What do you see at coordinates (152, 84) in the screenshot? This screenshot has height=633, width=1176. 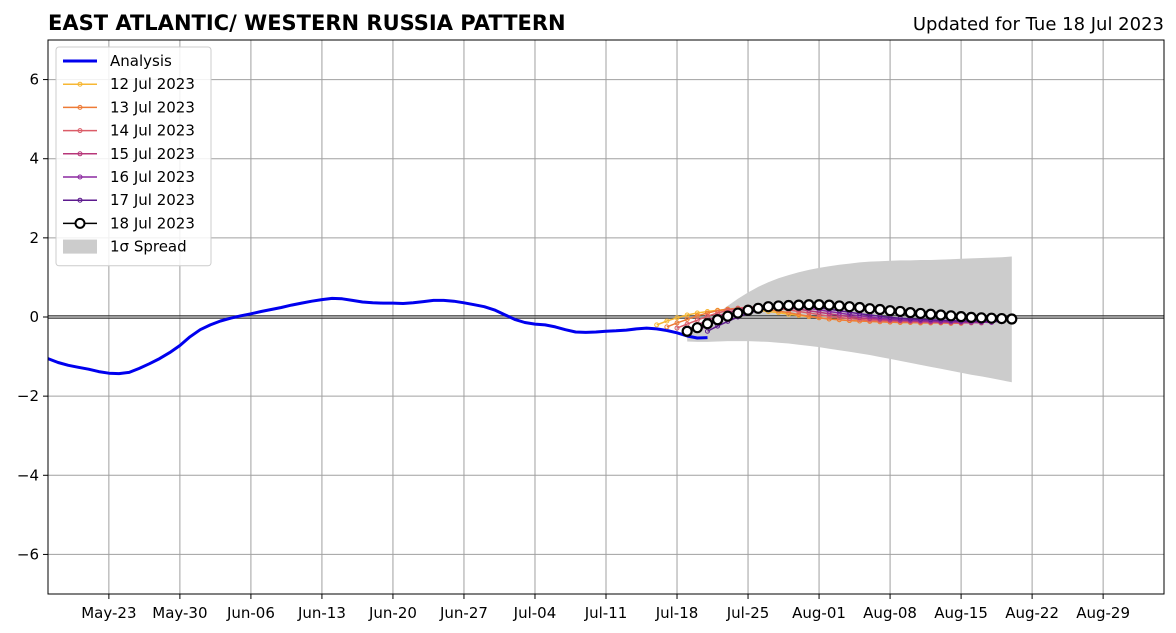 I see `legend-label: 12 Jul 2023` at bounding box center [152, 84].